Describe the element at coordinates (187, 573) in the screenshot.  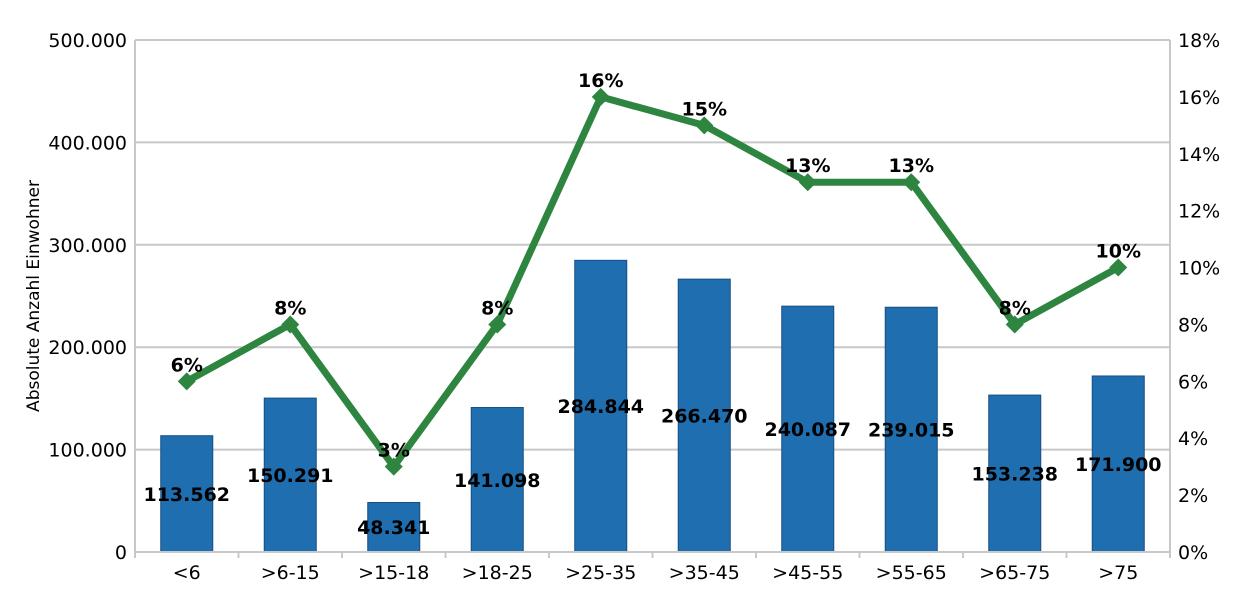
I see `x-tick-label: <6` at that location.